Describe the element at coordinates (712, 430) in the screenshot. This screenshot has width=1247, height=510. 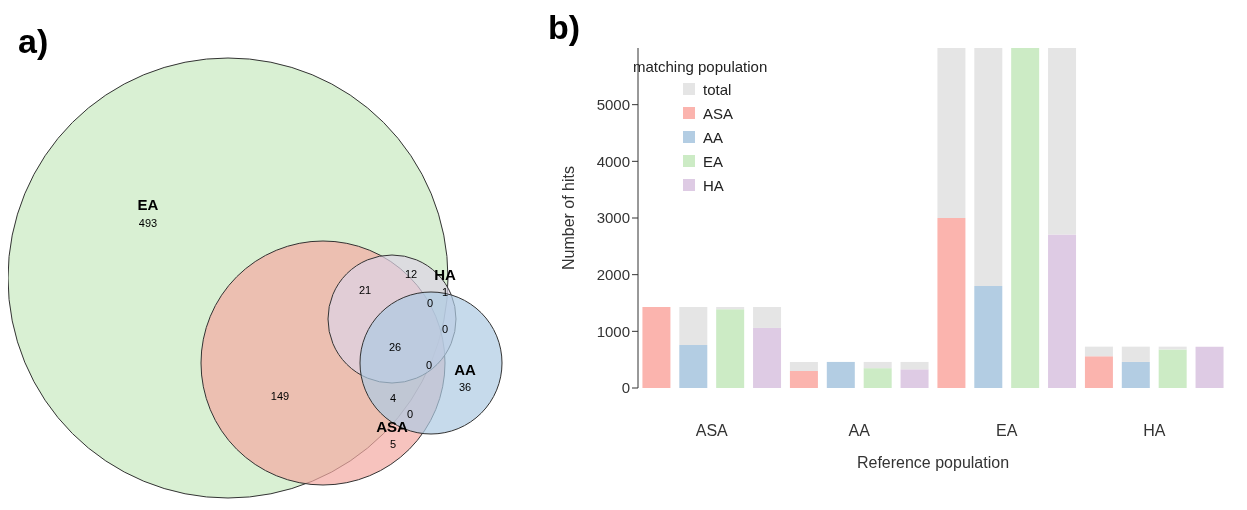
I see `text: ASA` at that location.